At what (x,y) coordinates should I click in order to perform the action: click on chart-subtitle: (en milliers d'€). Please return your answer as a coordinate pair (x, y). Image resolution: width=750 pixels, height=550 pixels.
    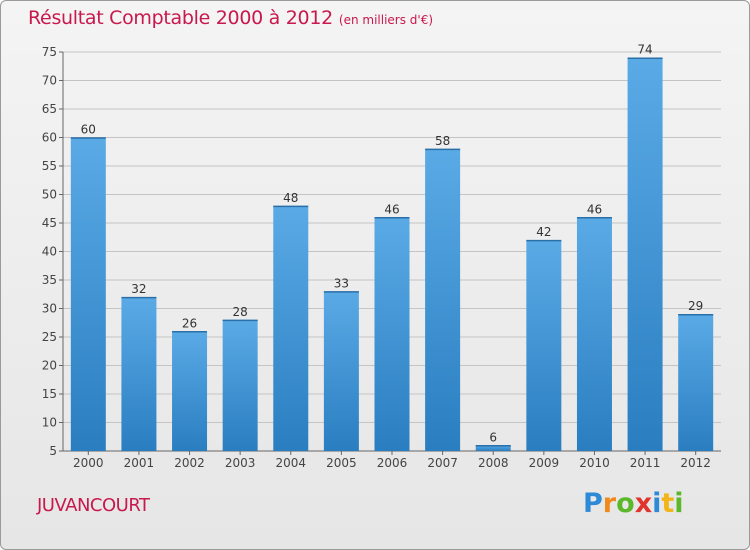
    Looking at the image, I should click on (386, 20).